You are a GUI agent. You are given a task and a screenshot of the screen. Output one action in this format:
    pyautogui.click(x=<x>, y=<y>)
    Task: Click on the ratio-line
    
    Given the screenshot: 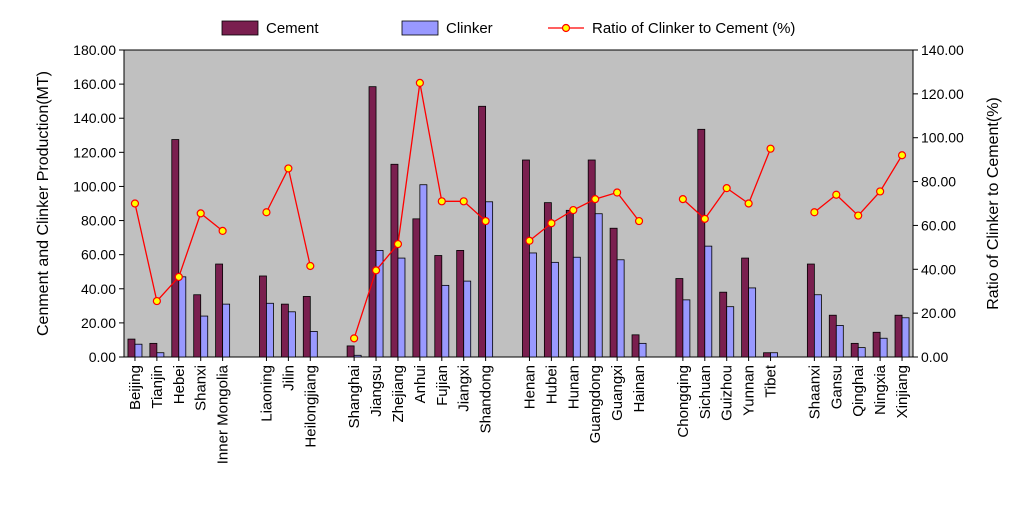 What is the action you would take?
    pyautogui.click(x=584, y=216)
    